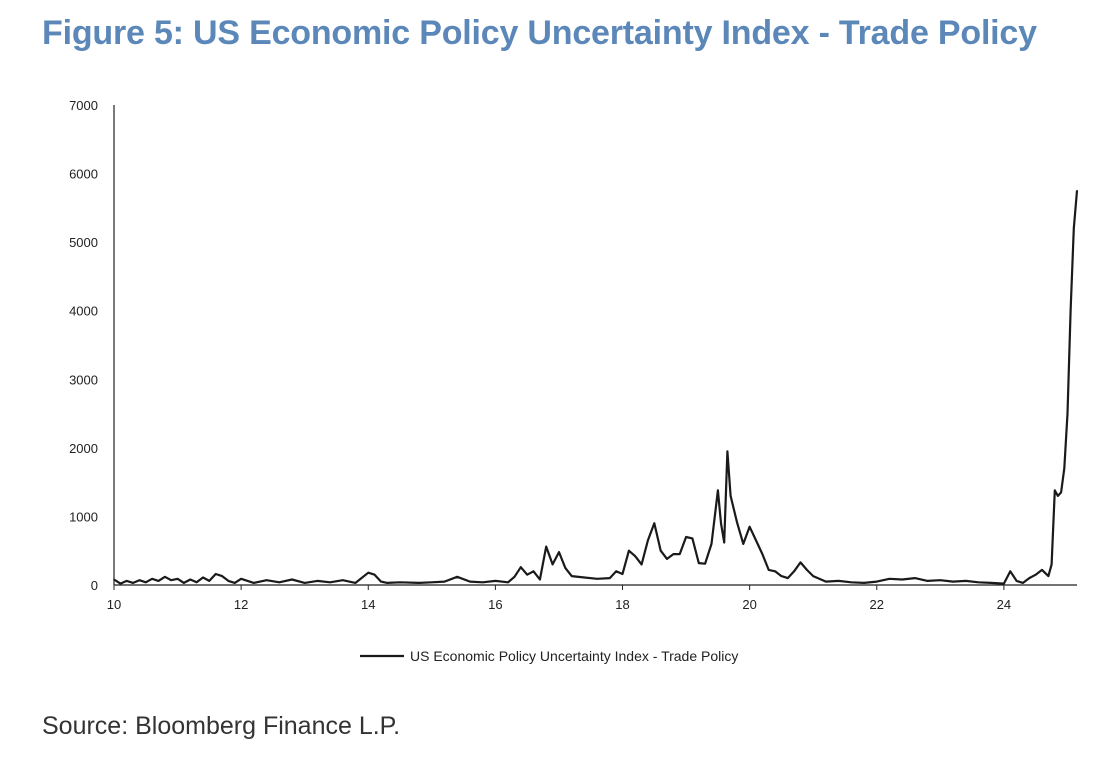 This screenshot has height=772, width=1116. Describe the element at coordinates (622, 604) in the screenshot. I see `x-tick-label: 18` at that location.